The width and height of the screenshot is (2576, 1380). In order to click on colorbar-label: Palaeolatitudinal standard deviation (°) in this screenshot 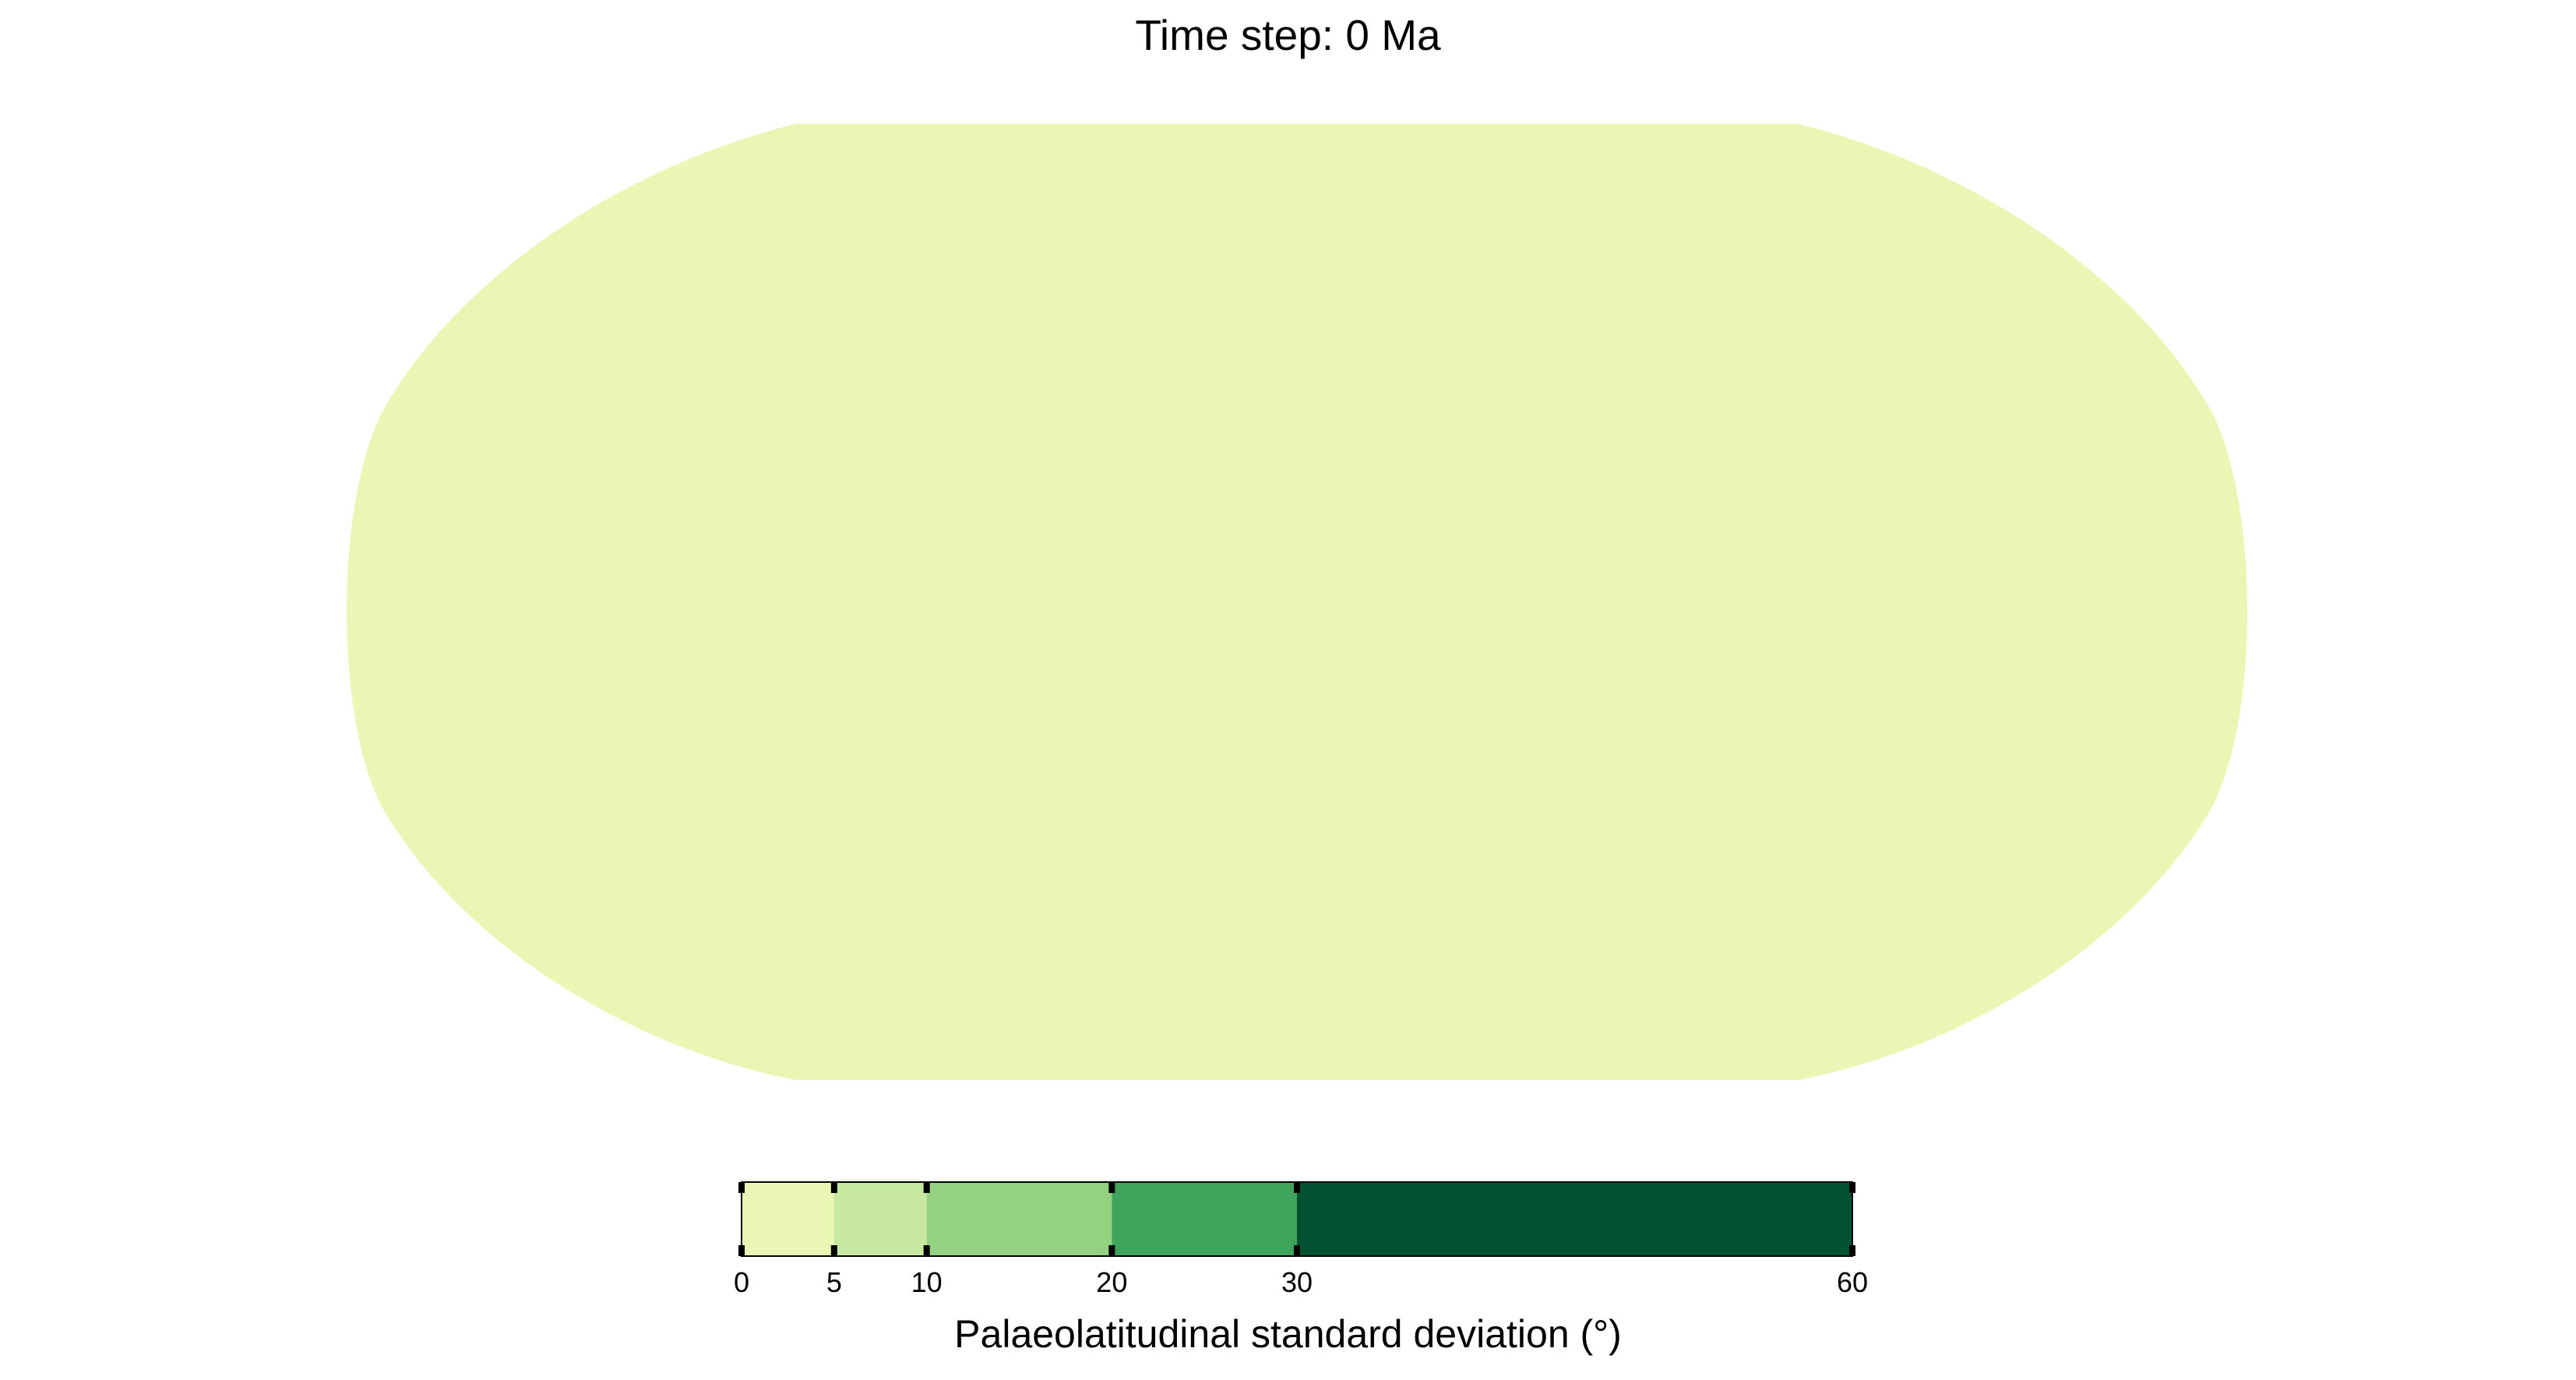, I will do `click(1288, 1334)`.